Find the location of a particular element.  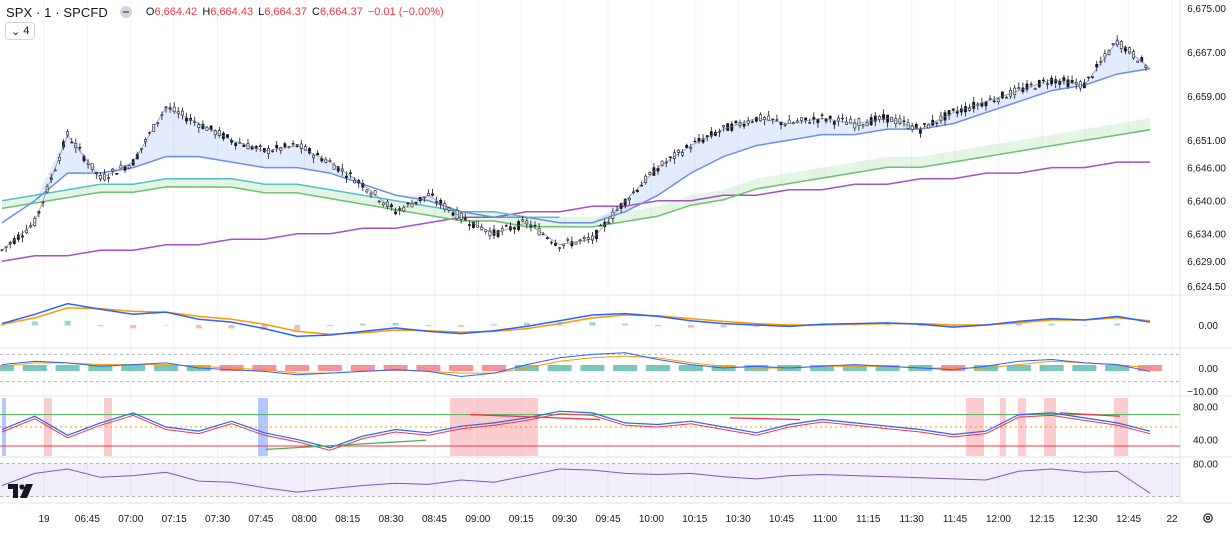

time-tick-label: 06:45 is located at coordinates (87, 519).